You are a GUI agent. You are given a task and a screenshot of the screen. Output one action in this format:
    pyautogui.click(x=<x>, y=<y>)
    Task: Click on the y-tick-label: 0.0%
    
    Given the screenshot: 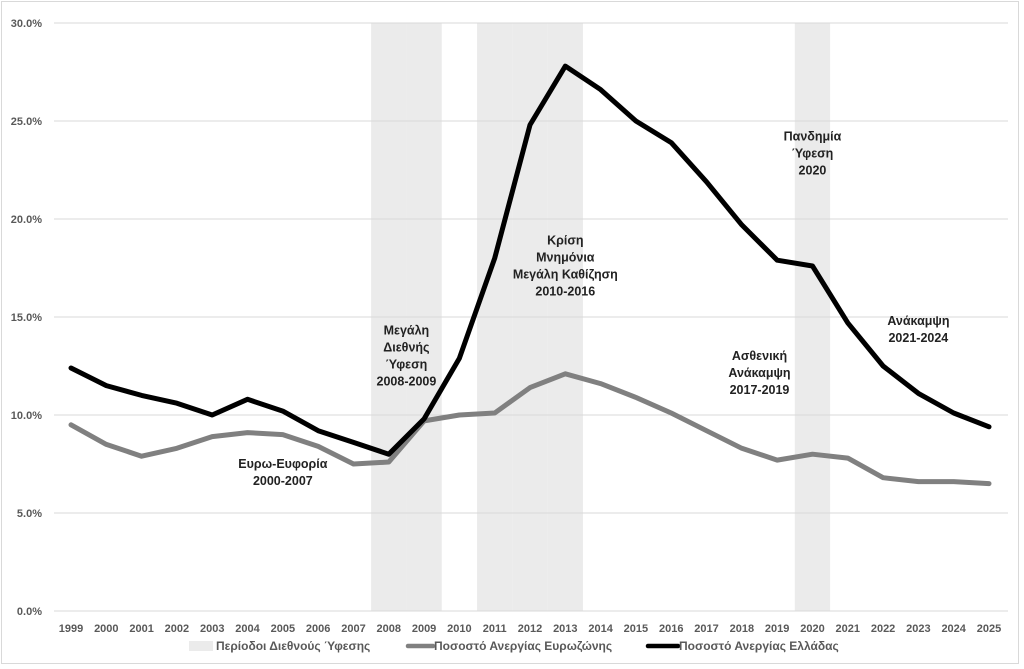 What is the action you would take?
    pyautogui.click(x=29, y=612)
    